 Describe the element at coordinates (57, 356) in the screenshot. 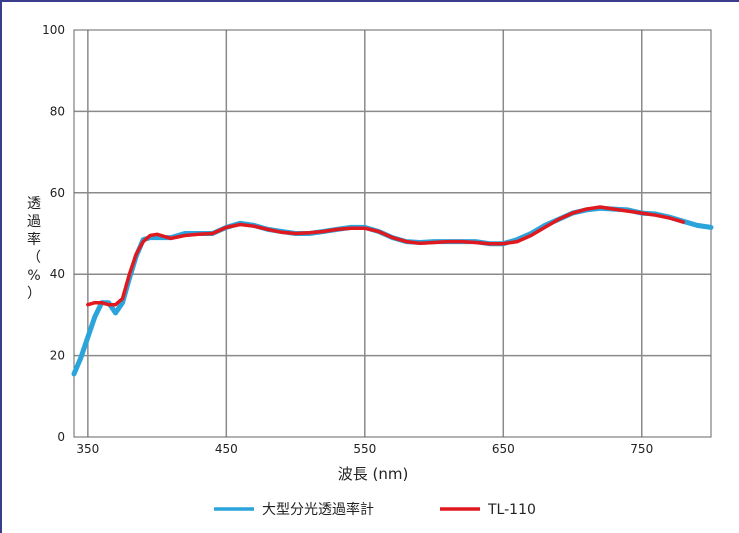

I see `y-tick-label: 20` at that location.